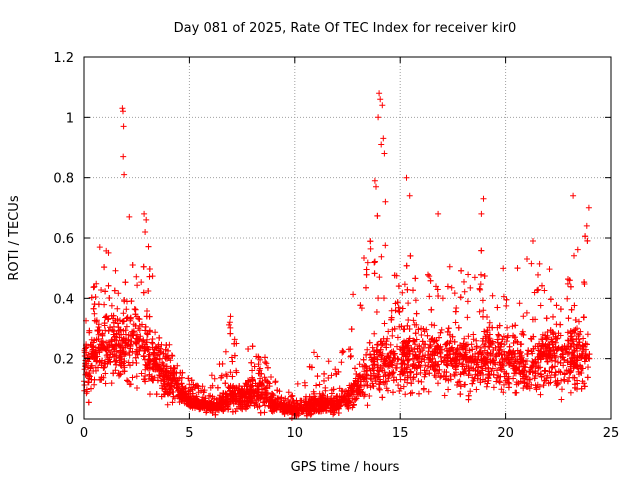  What do you see at coordinates (63, 58) in the screenshot?
I see `y-tick-label: 1.2` at bounding box center [63, 58].